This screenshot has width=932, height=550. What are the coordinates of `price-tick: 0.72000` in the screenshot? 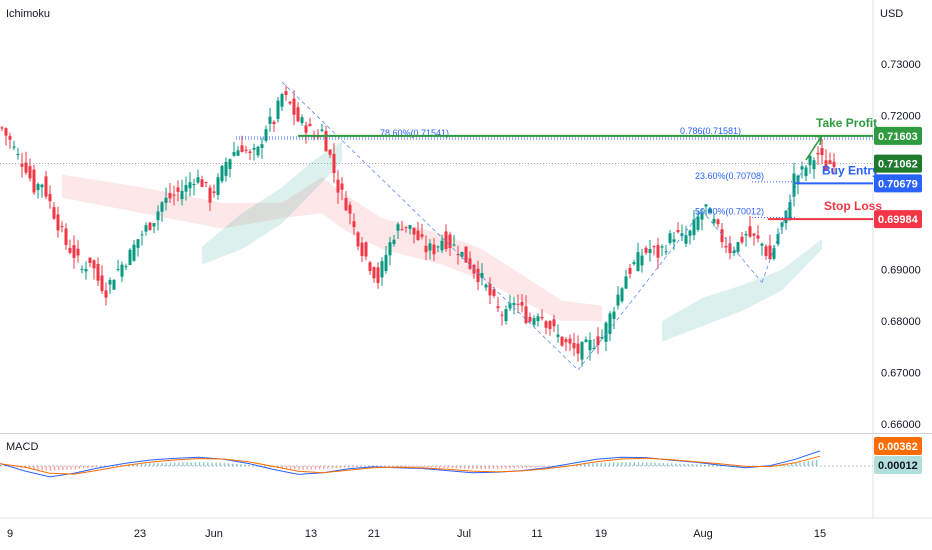 It's located at (901, 116).